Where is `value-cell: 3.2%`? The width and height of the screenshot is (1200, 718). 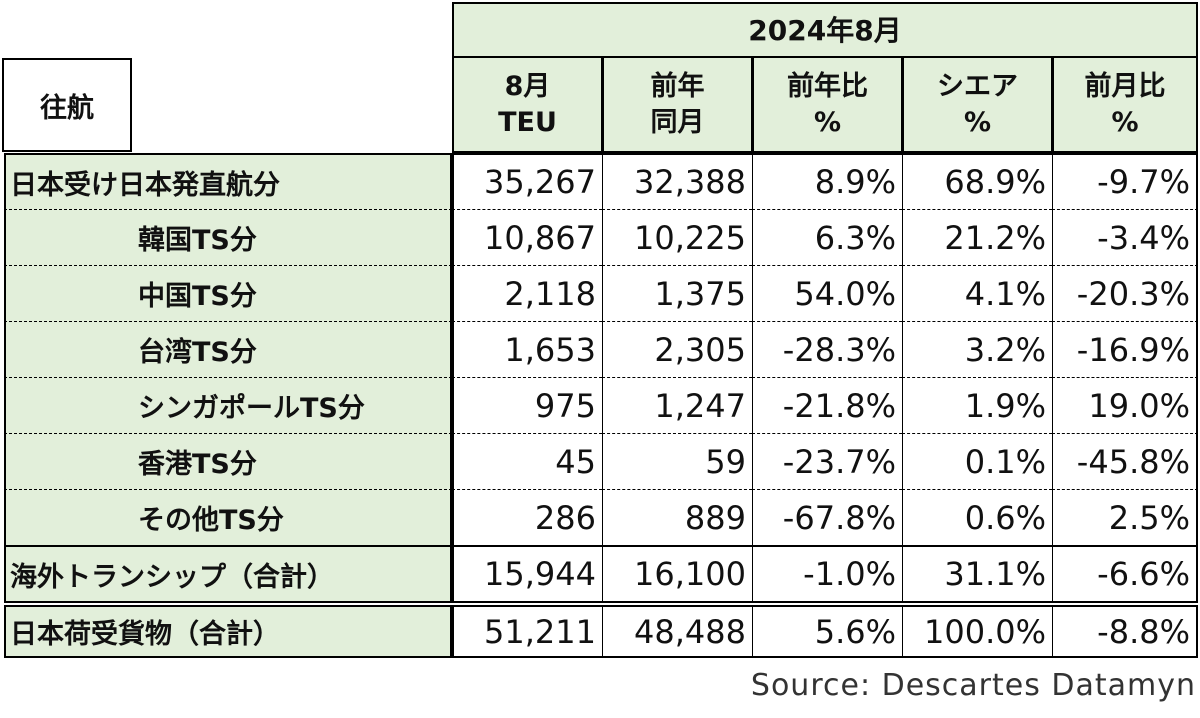 value-cell: 3.2% is located at coordinates (977, 349).